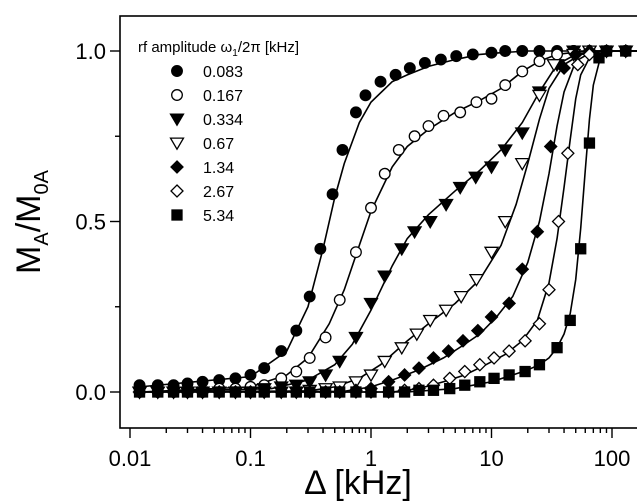 The width and height of the screenshot is (637, 503). What do you see at coordinates (250, 458) in the screenshot?
I see `x-tick-label: 0.1` at bounding box center [250, 458].